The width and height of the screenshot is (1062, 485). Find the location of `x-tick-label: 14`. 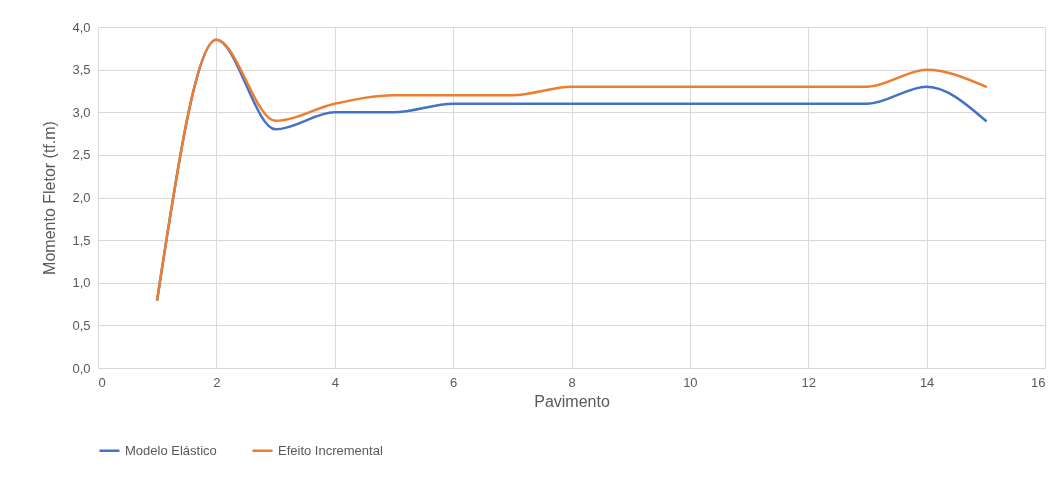

x-tick-label: 14 is located at coordinates (927, 382).